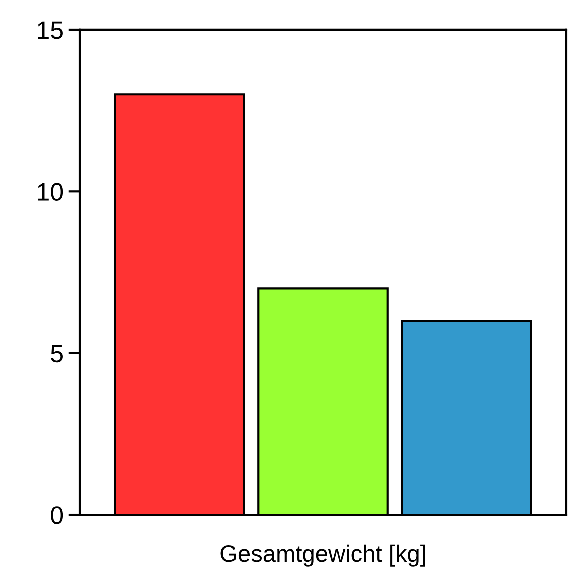 The width and height of the screenshot is (569, 583). What do you see at coordinates (50, 31) in the screenshot?
I see `y-tick-label: 15` at bounding box center [50, 31].